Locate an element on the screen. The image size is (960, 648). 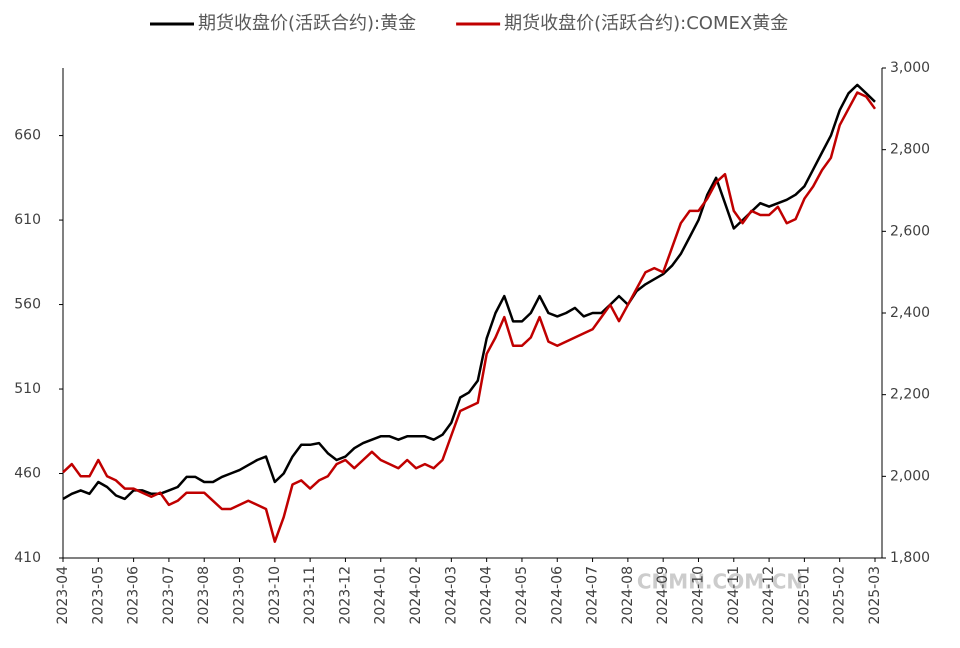
x-tick-label: 2023-04 is located at coordinates (63, 595).